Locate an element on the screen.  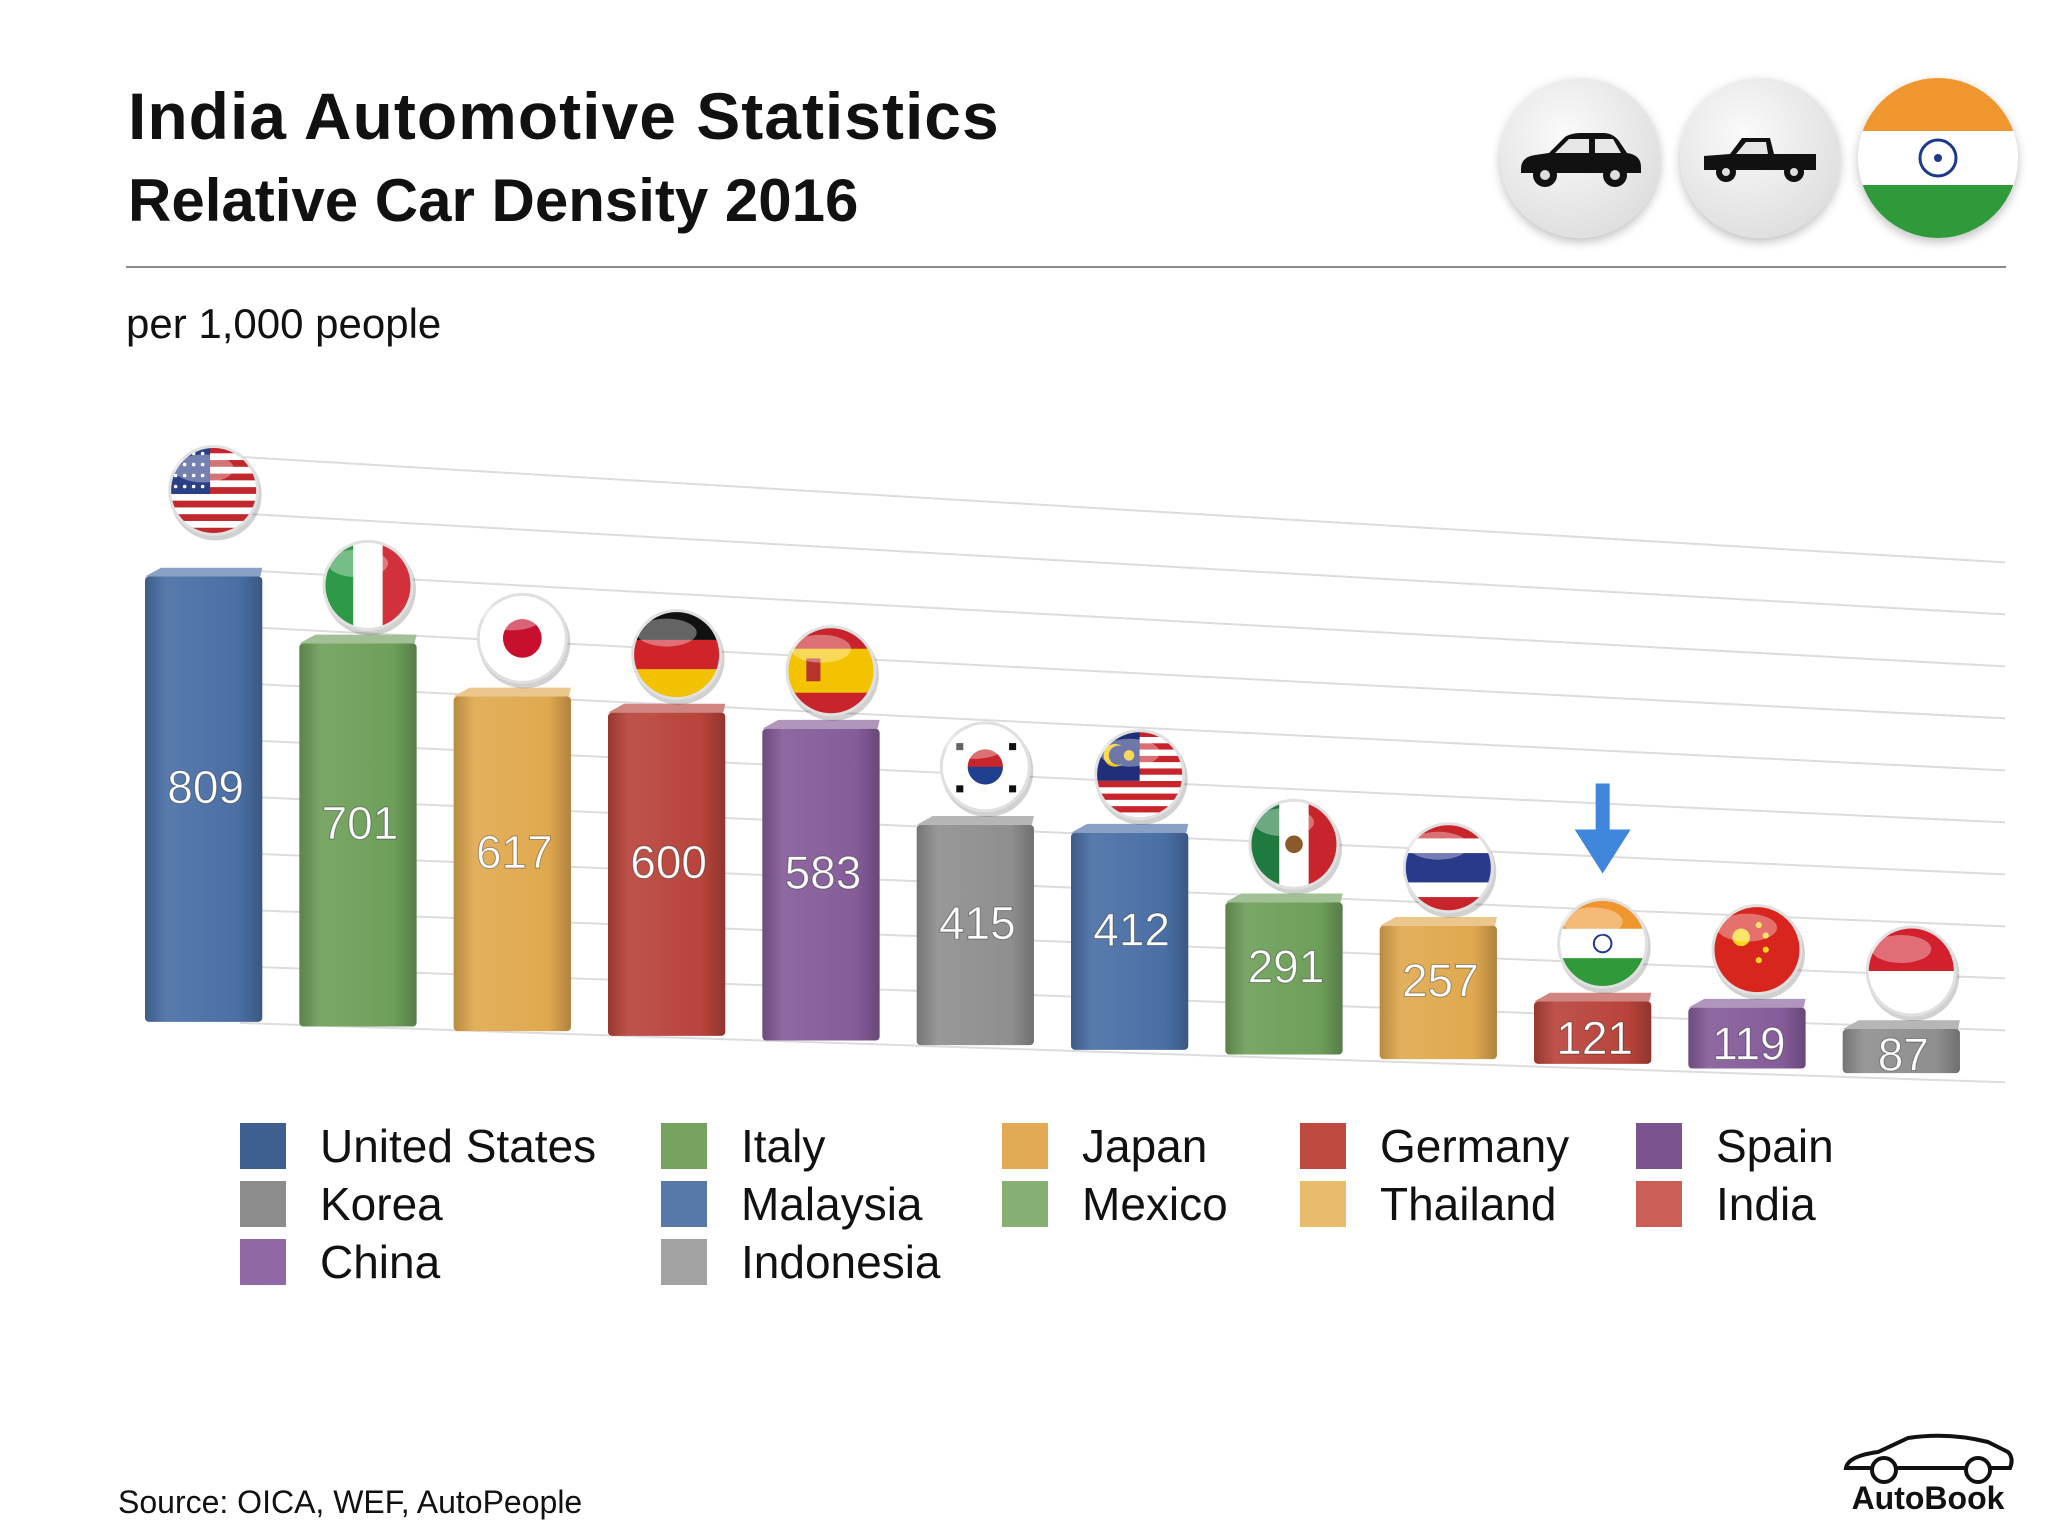
bar-malaysia: 412 is located at coordinates (1130, 936).